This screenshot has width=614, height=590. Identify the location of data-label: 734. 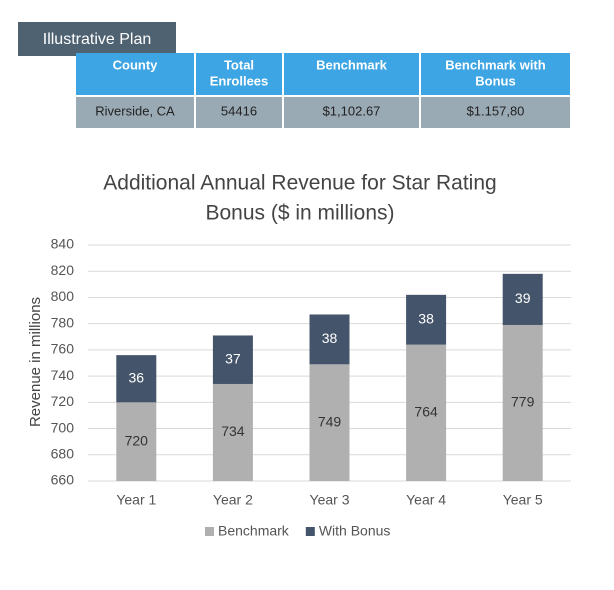
(233, 431).